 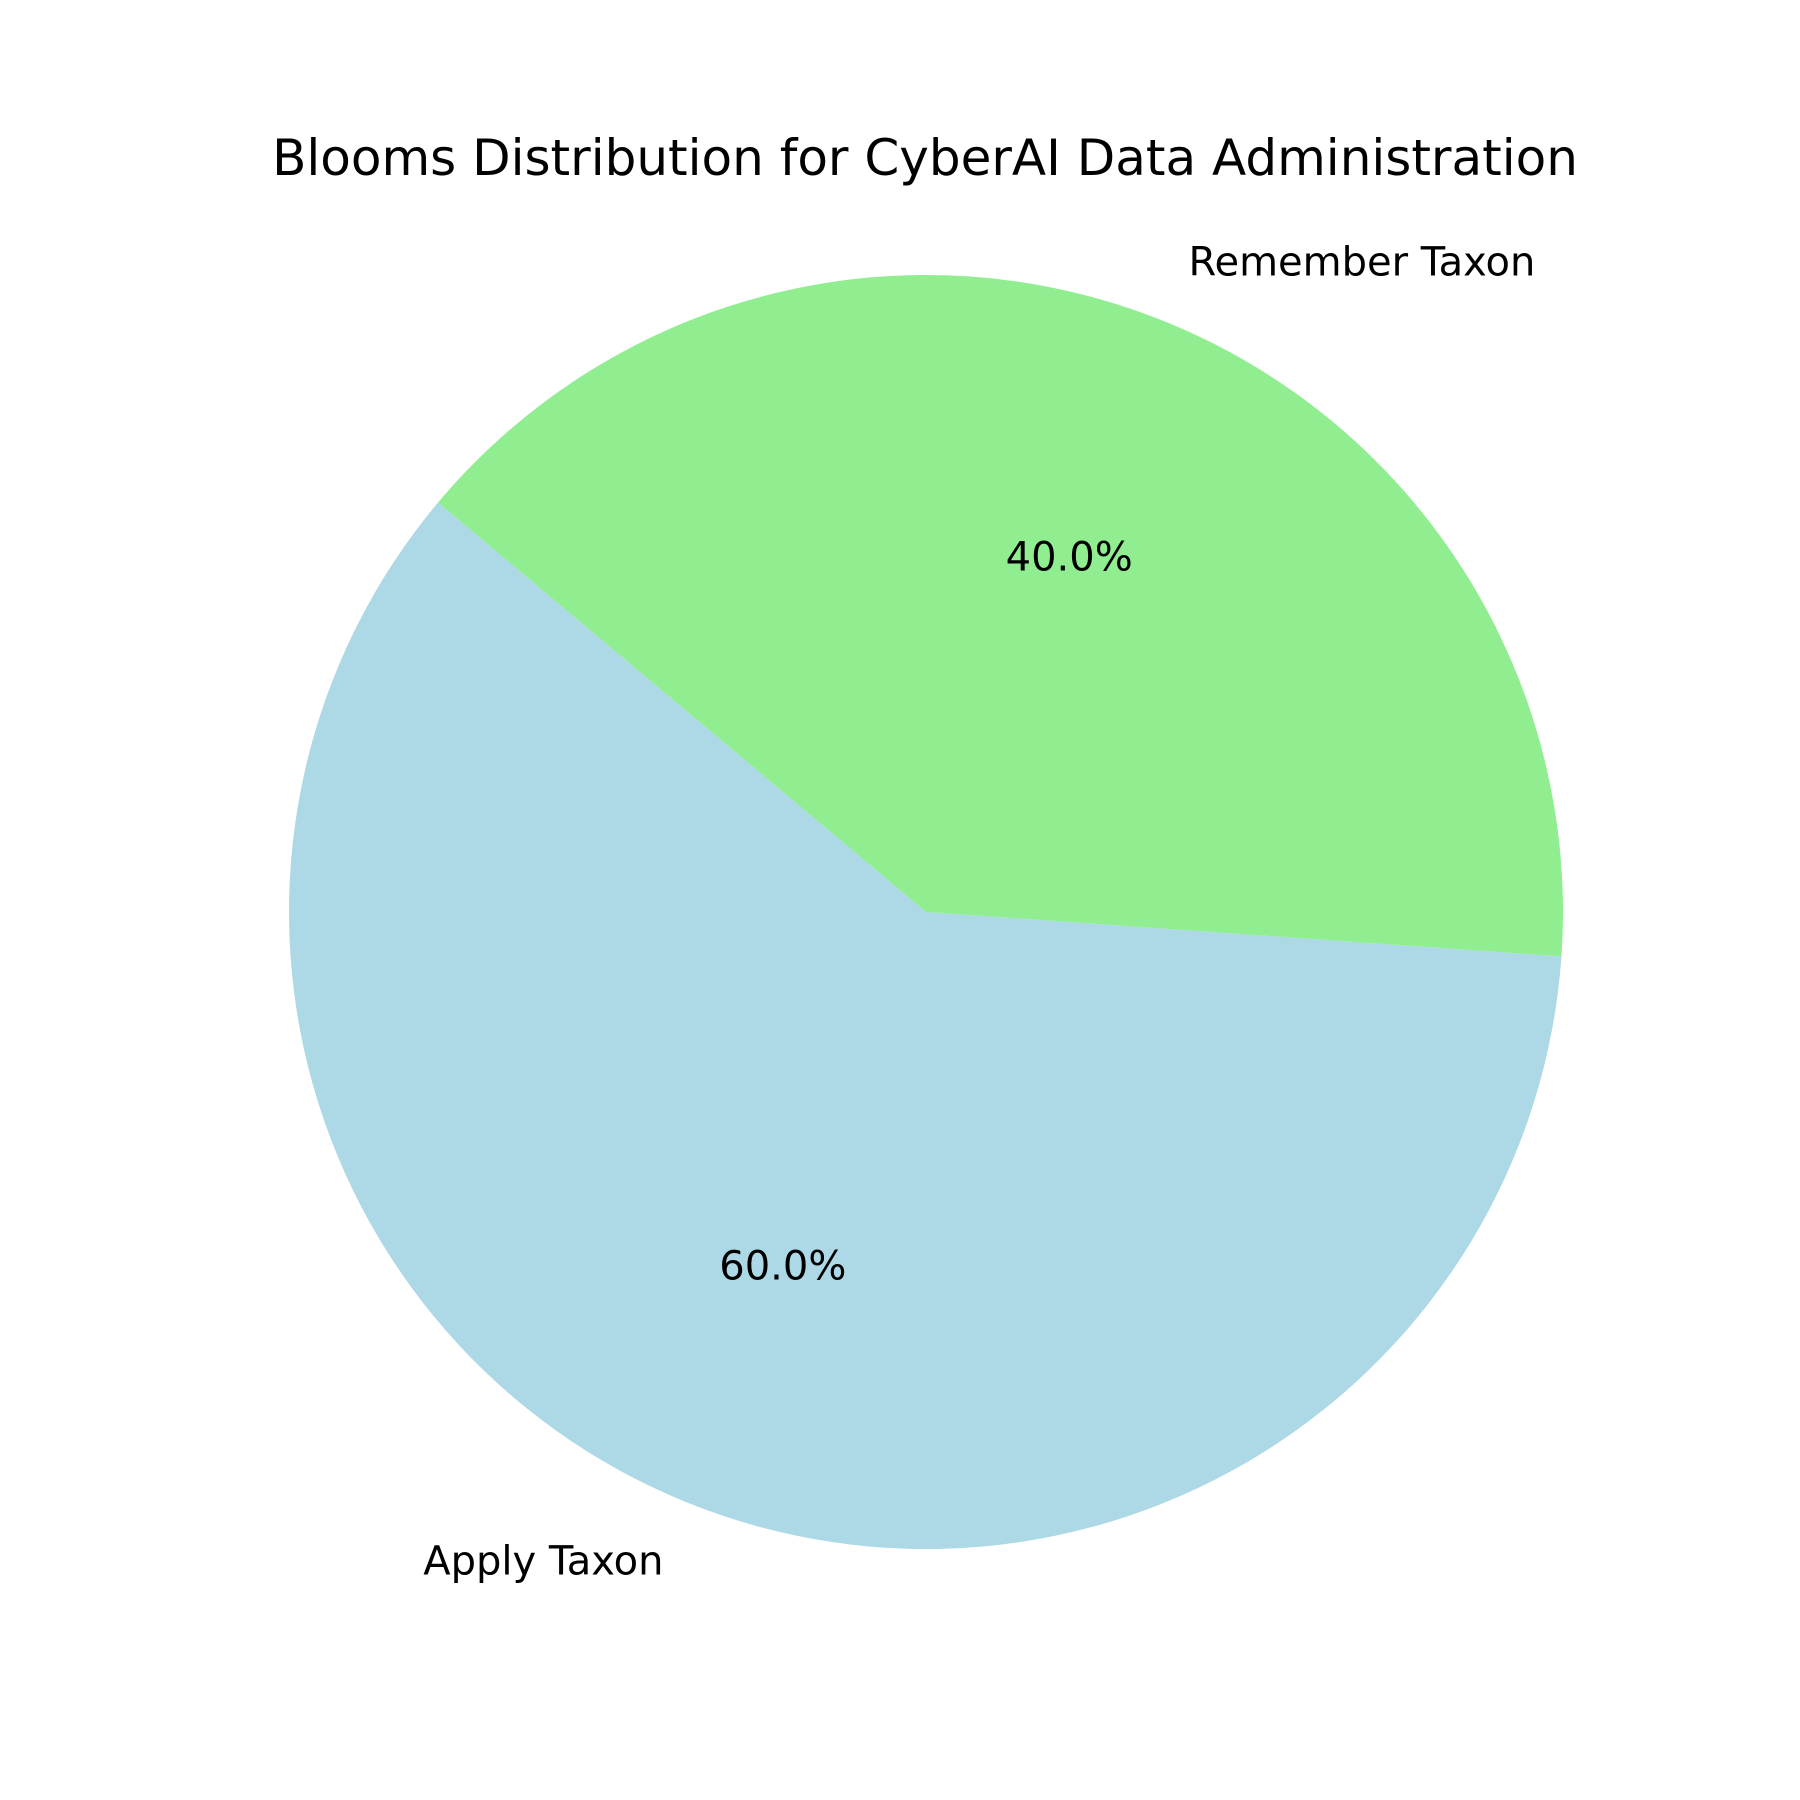 What do you see at coordinates (782, 1266) in the screenshot?
I see `pct-label-apply-taxon: 60.0%` at bounding box center [782, 1266].